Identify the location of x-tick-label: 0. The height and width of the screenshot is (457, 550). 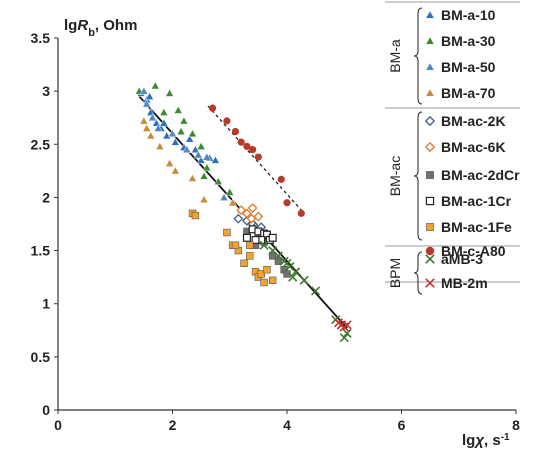
(58, 425).